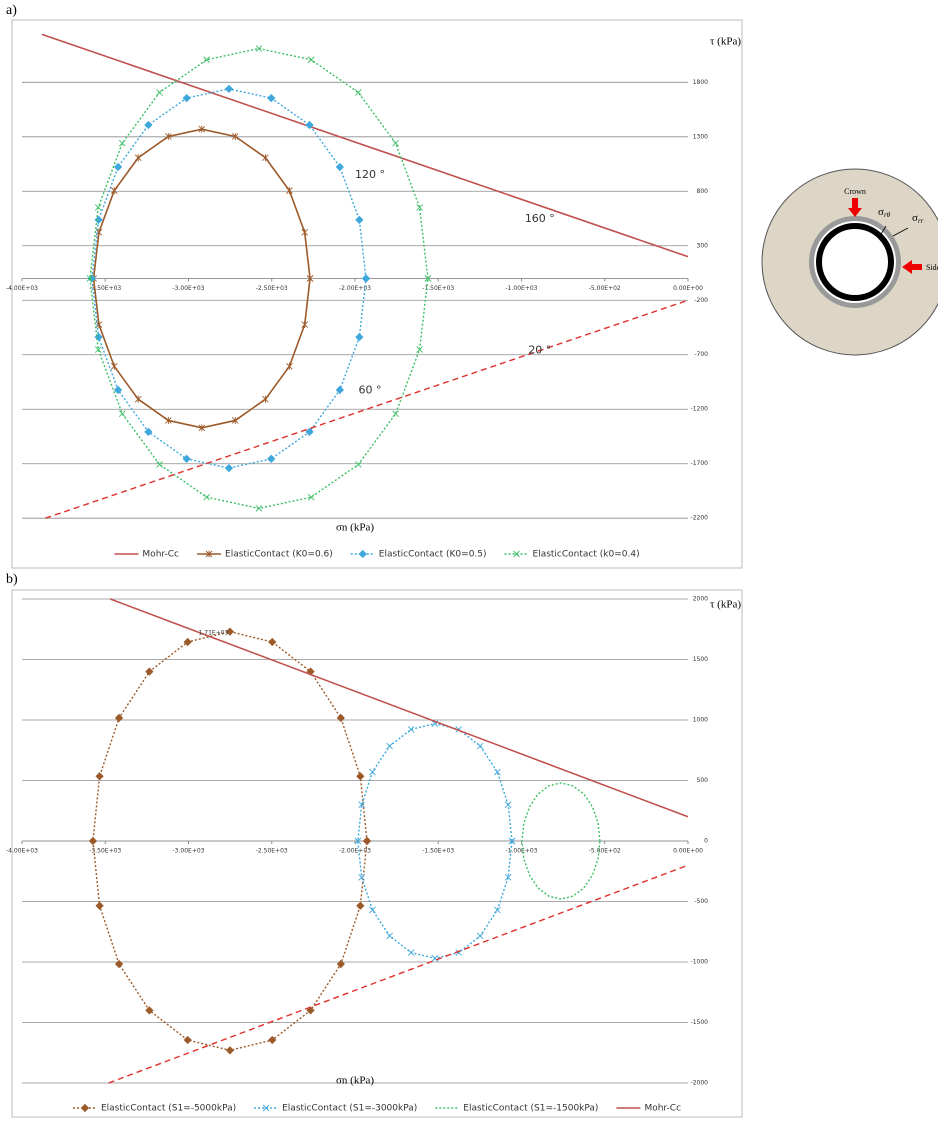  I want to click on crown-label: Crown, so click(855, 191).